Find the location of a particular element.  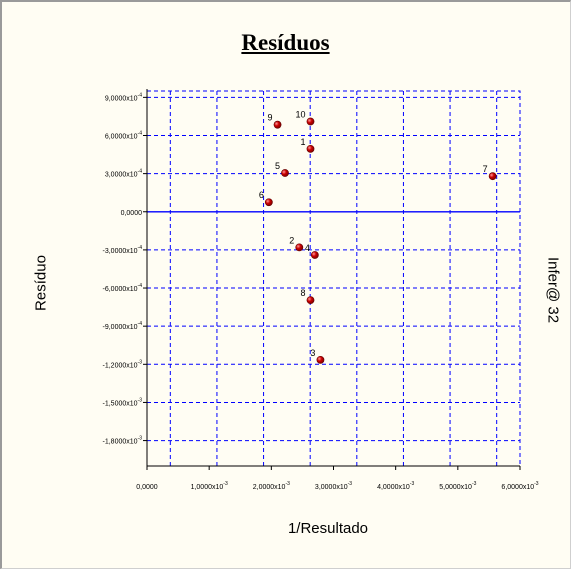

y-tick-label: -1,5000x10⁻³ is located at coordinates (123, 402).